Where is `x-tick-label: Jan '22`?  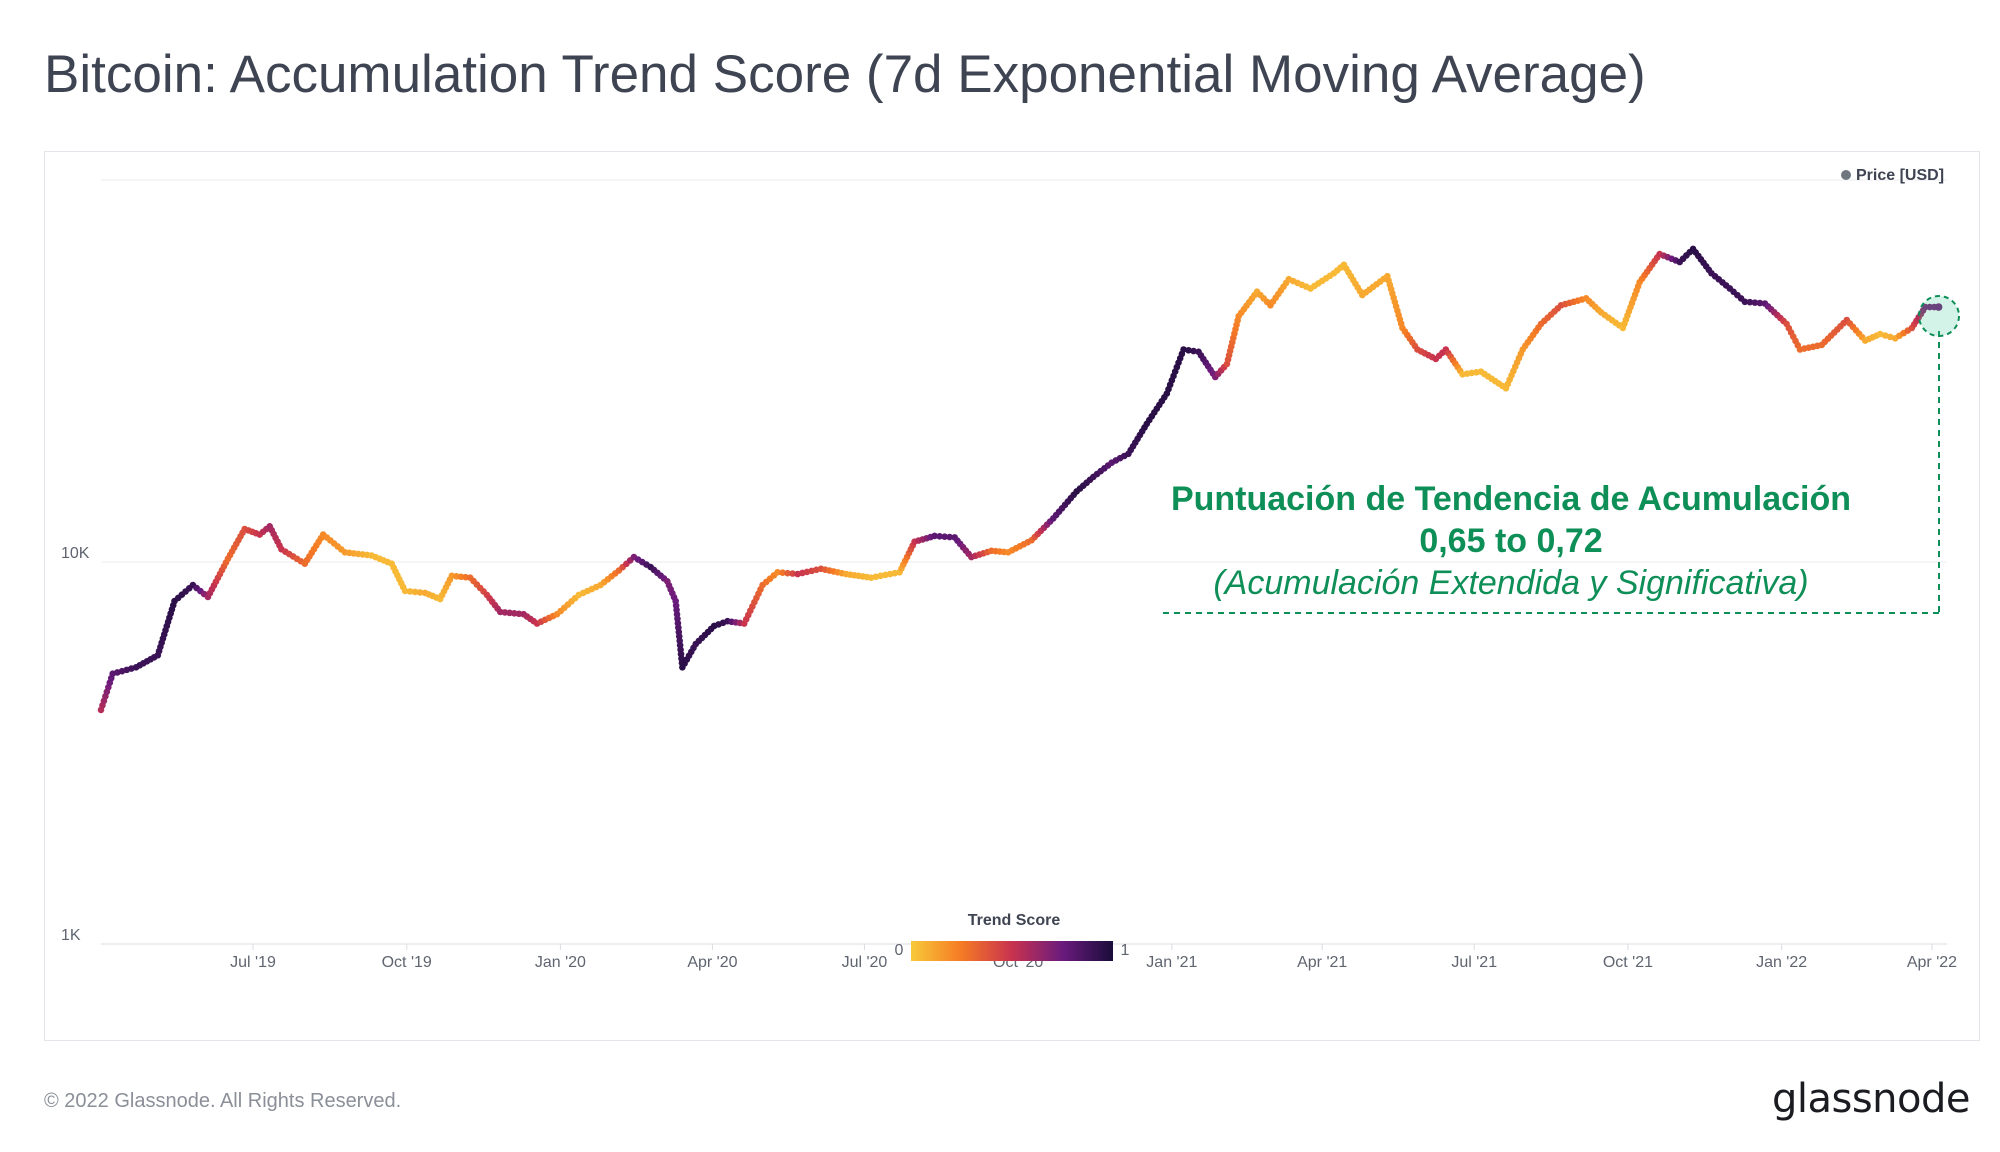
x-tick-label: Jan '22 is located at coordinates (1781, 962).